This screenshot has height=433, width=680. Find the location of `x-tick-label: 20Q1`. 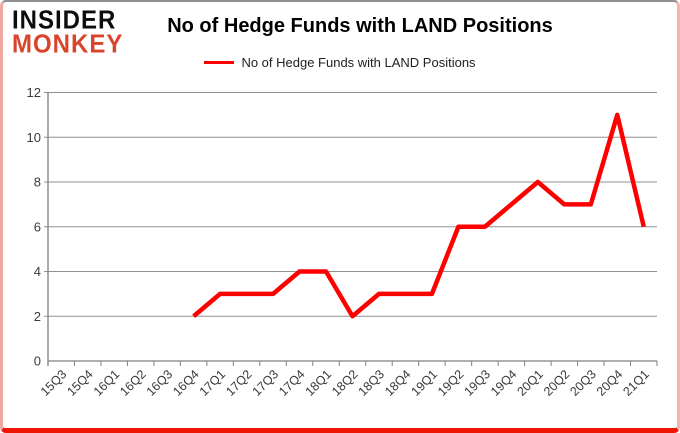

x-tick-label: 20Q1 is located at coordinates (530, 383).